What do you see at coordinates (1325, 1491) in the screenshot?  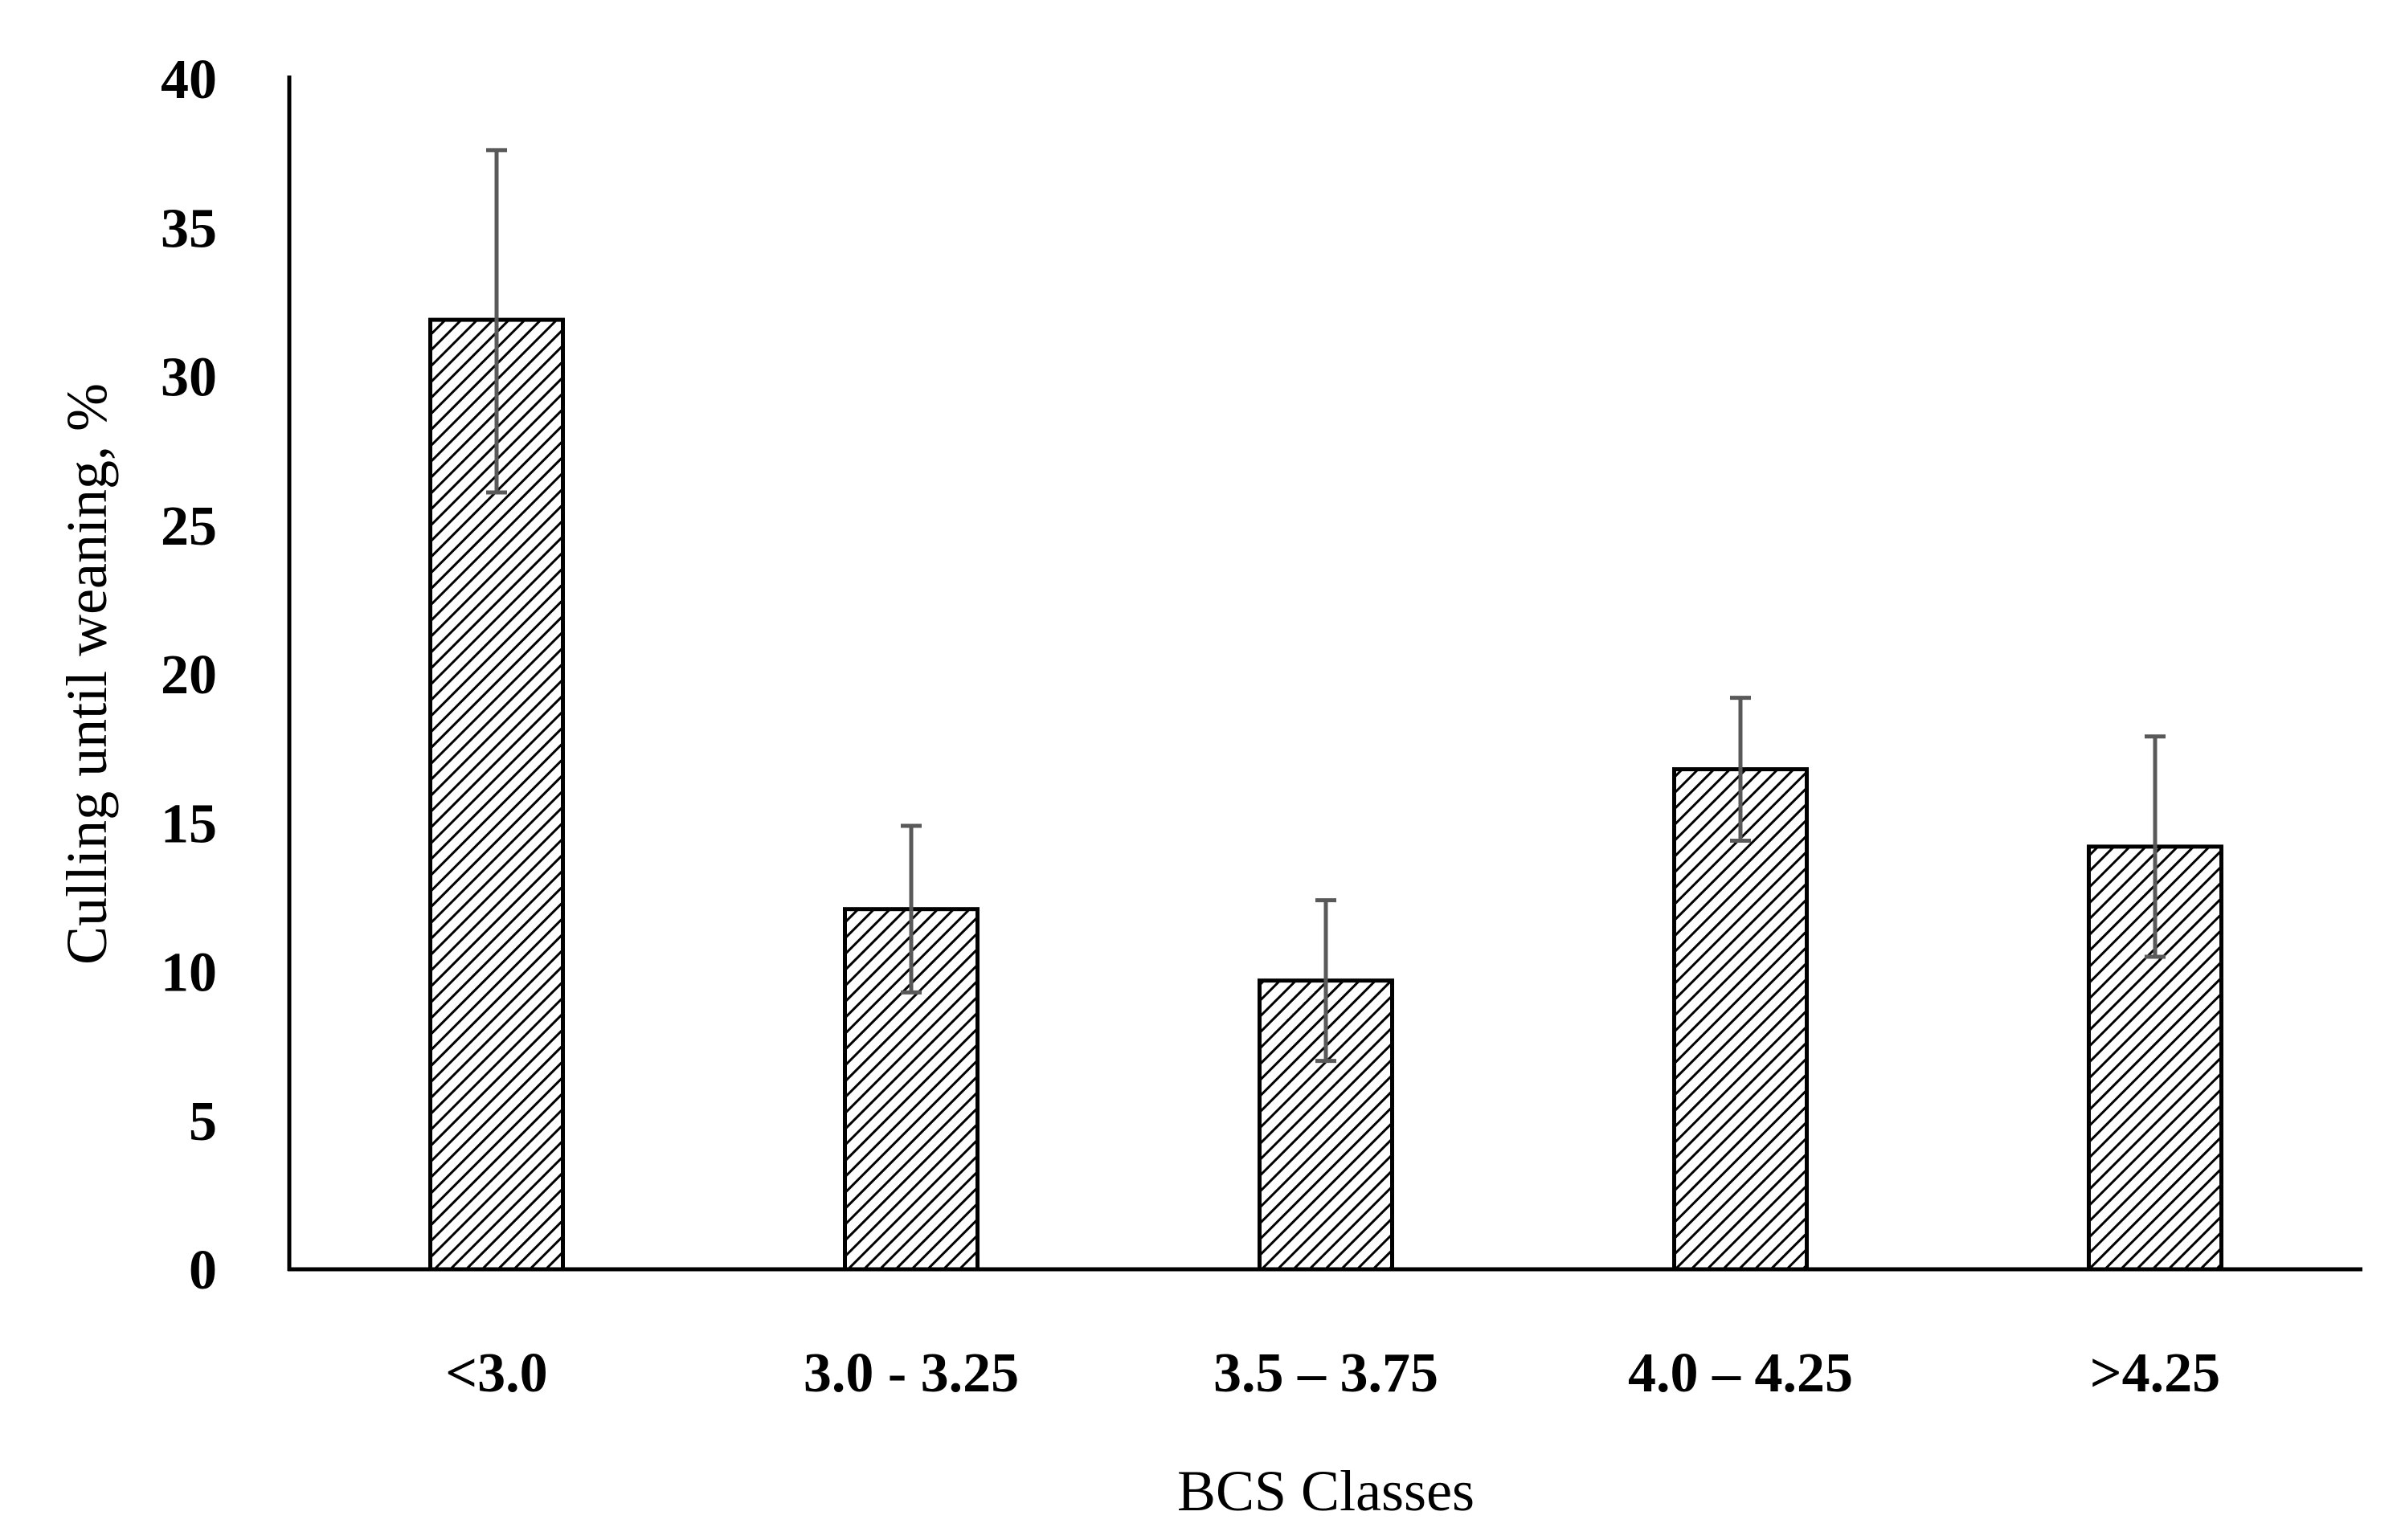 I see `x-axis-title: BCS Classes` at bounding box center [1325, 1491].